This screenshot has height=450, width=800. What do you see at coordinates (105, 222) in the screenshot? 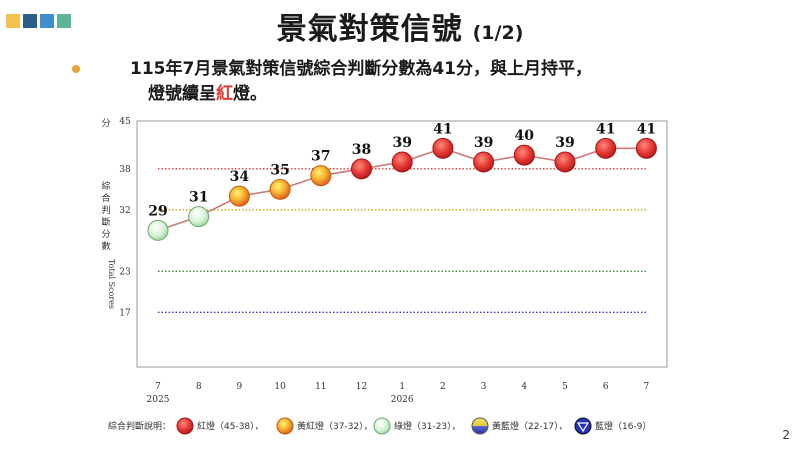
I see `y-axis-label-char: 斷` at bounding box center [105, 222].